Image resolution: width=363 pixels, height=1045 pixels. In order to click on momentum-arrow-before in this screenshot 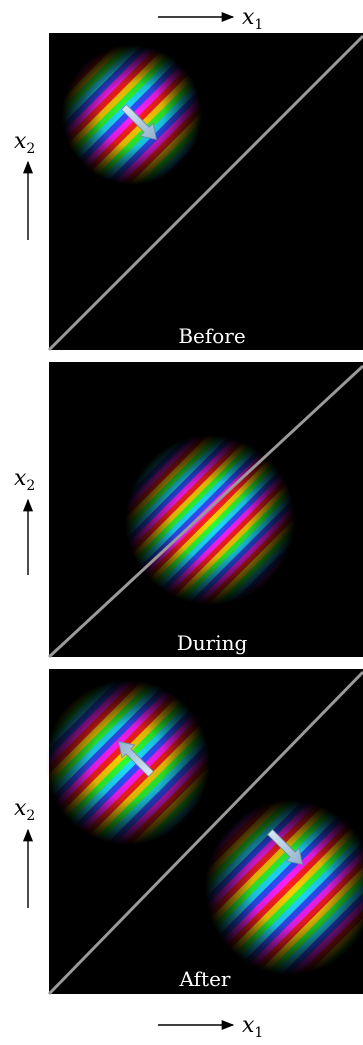, I will do `click(139, 122)`.